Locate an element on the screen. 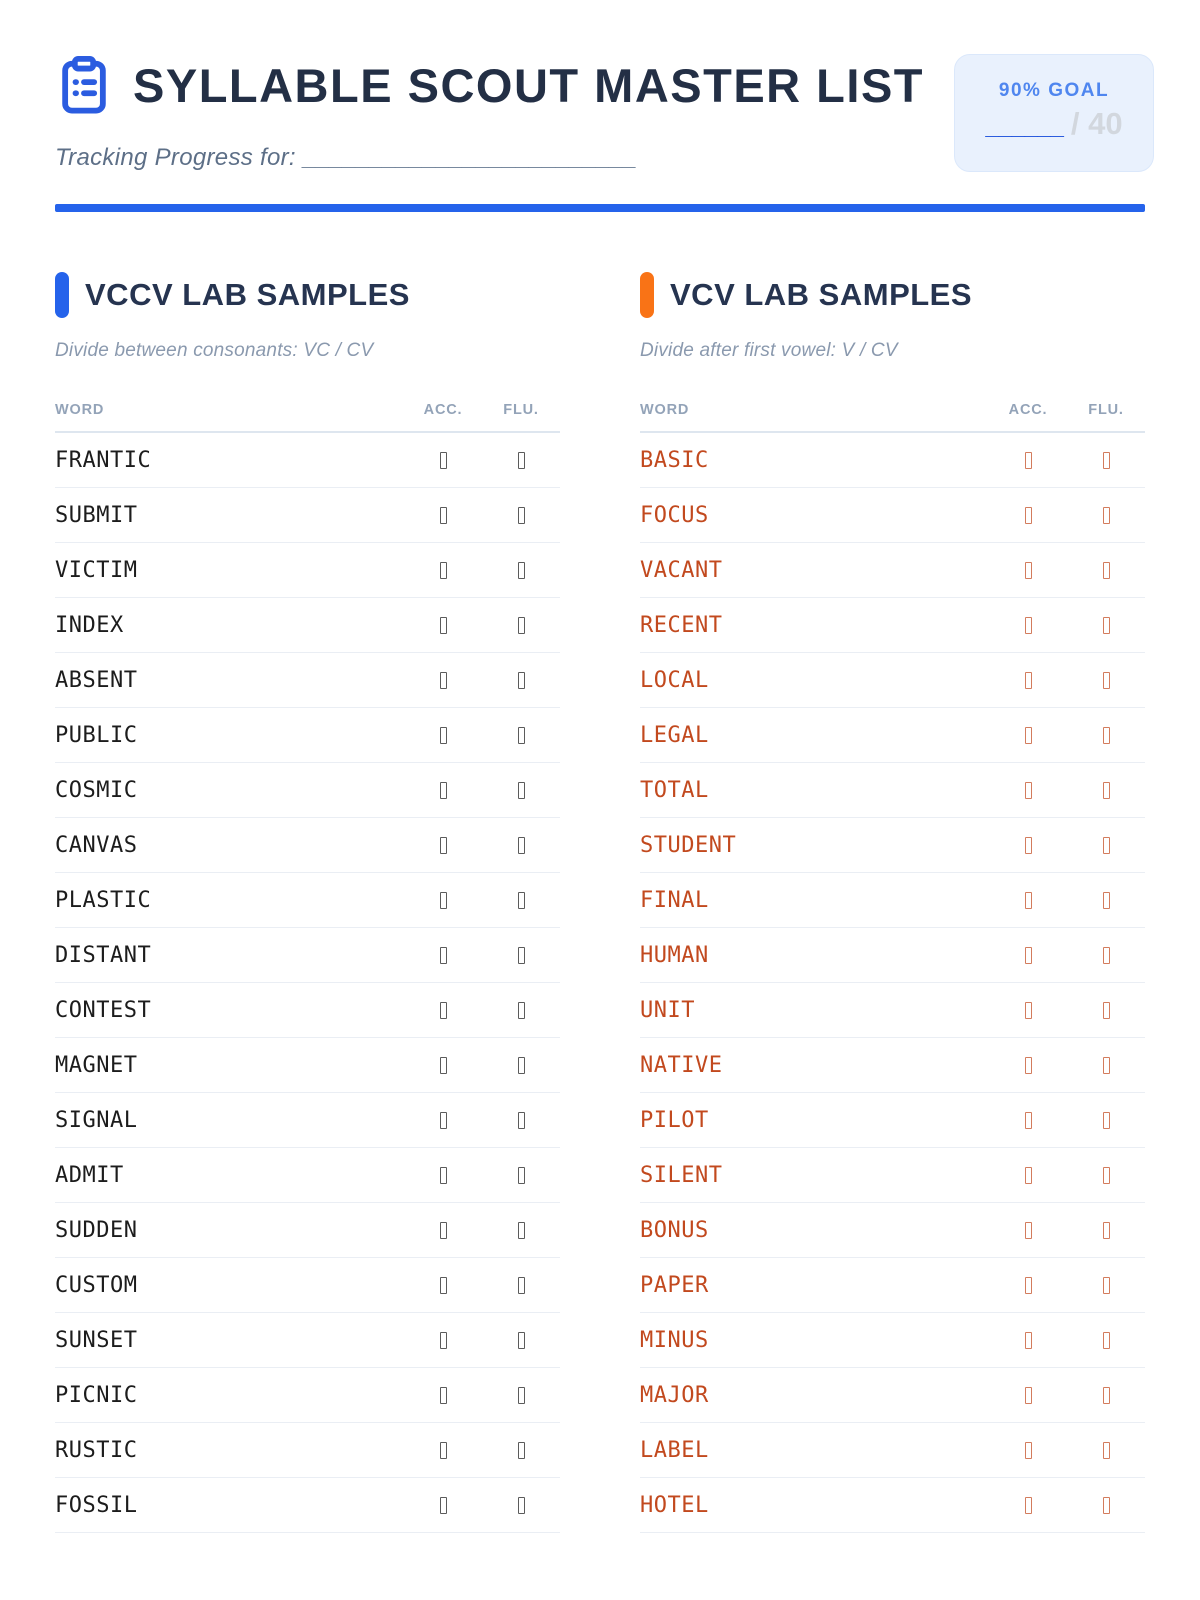  word-label: DISTANT is located at coordinates (103, 955).